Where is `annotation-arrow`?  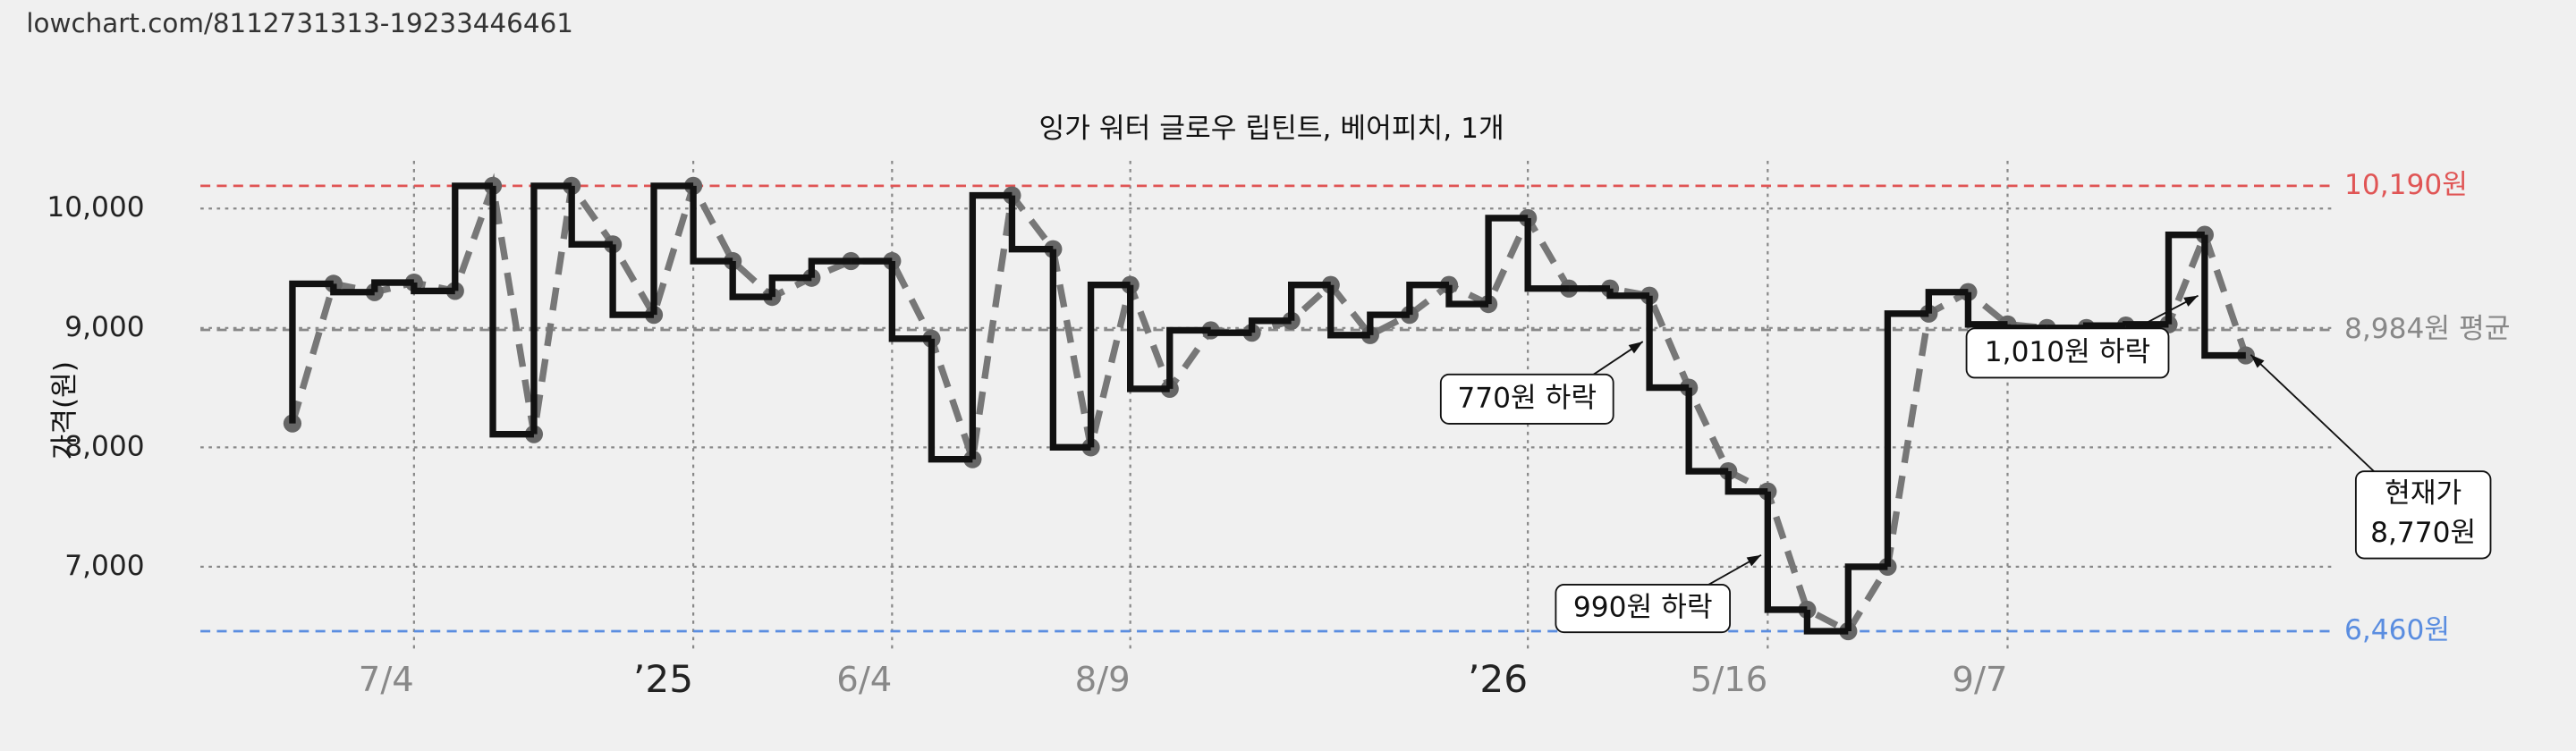
annotation-arrow is located at coordinates (2312, 413).